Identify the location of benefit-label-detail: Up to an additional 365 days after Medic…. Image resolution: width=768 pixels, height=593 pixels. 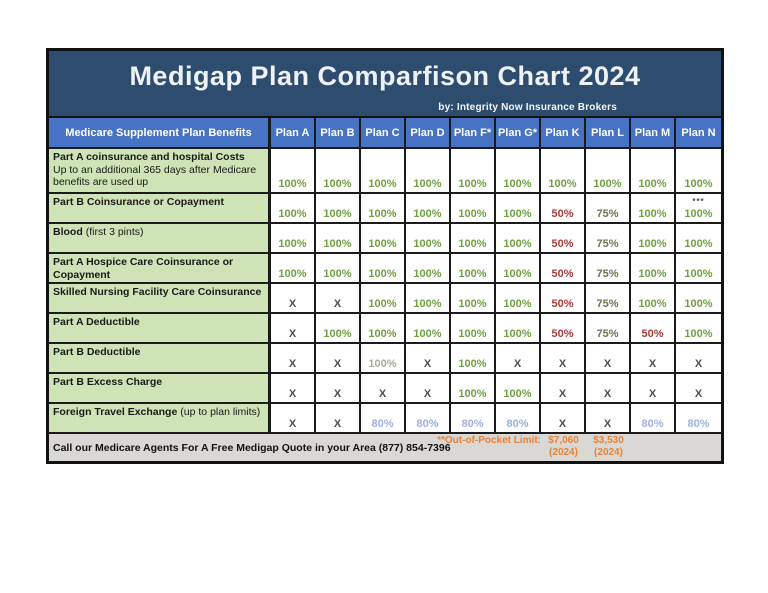
(155, 176).